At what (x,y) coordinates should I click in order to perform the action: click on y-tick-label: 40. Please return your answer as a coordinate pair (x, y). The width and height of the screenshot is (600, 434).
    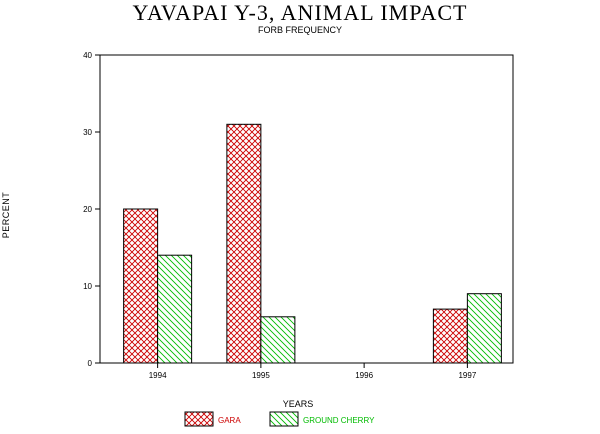
    Looking at the image, I should click on (87, 55).